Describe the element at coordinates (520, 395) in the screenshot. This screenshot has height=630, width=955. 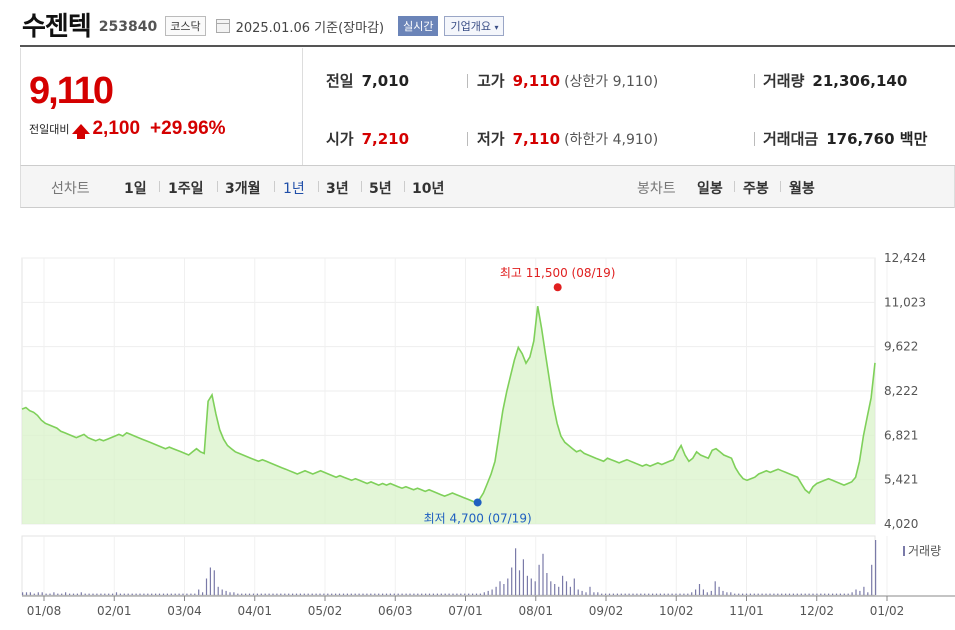
I see `annotations: 최고 11,500 (08/19) 최저 4,700 (07/19)` at that location.